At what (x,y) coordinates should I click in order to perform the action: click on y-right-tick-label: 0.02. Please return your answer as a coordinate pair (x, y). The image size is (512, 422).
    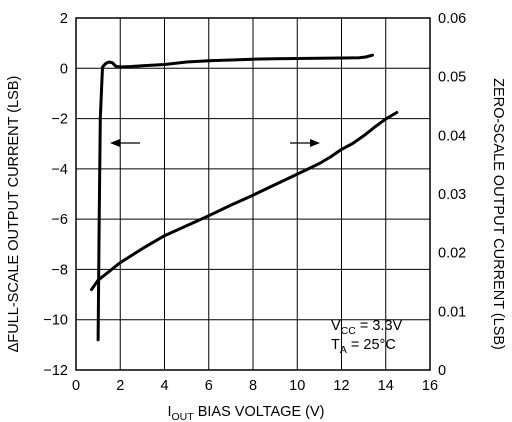
    Looking at the image, I should click on (452, 254).